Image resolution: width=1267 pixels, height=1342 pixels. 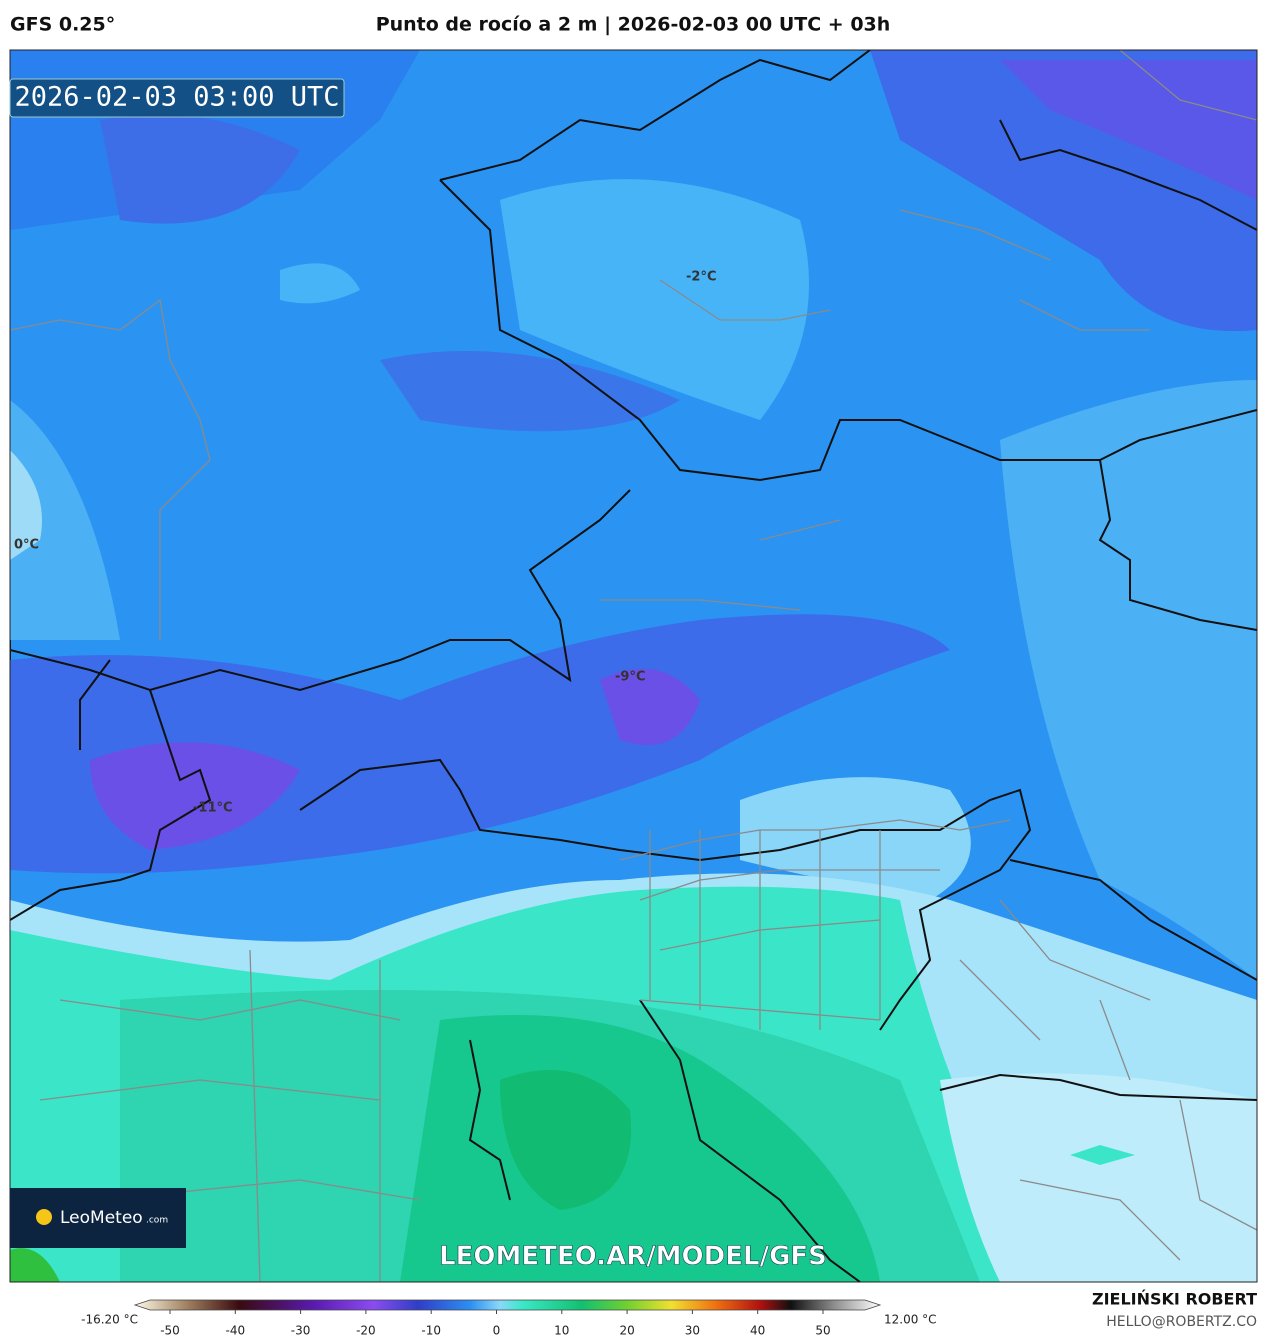 What do you see at coordinates (692, 1331) in the screenshot?
I see `colorbar-tick-label: 30` at bounding box center [692, 1331].